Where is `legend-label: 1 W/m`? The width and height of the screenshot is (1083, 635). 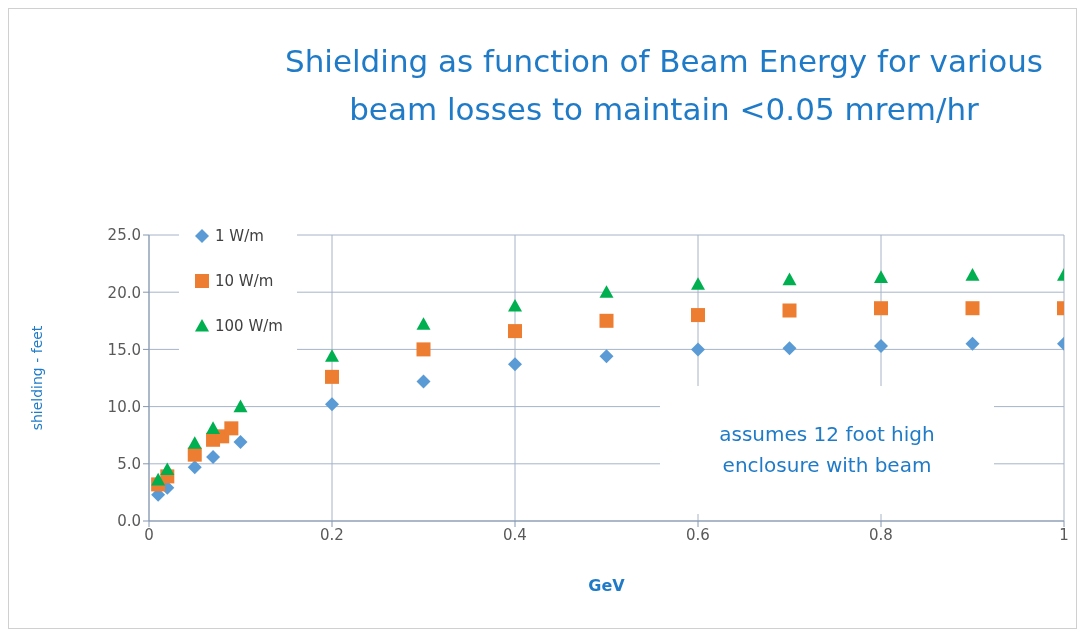 legend-label: 1 W/m is located at coordinates (239, 235).